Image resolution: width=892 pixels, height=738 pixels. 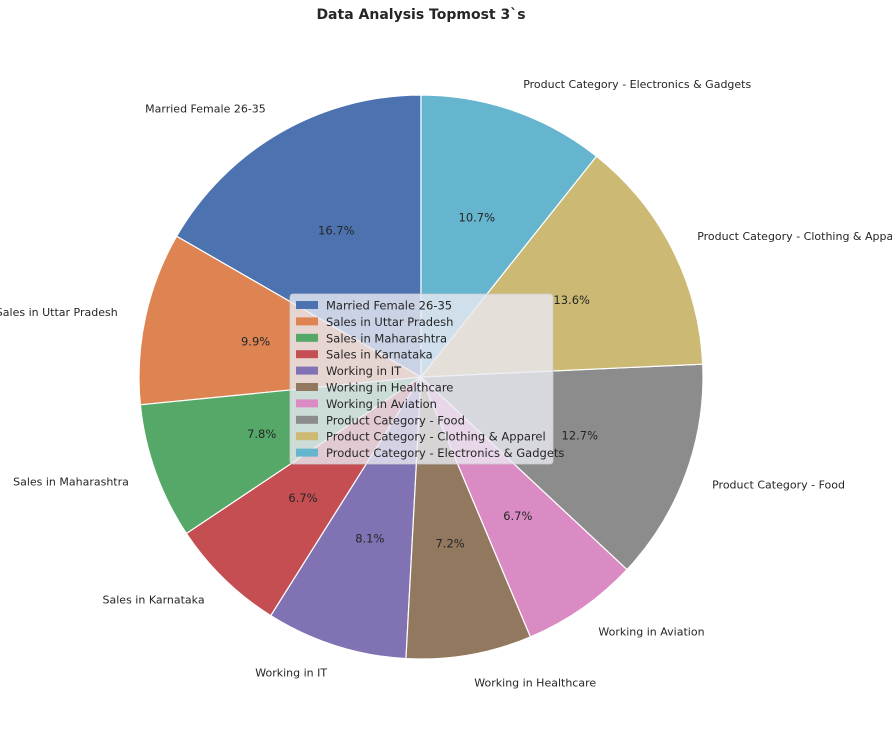 What do you see at coordinates (449, 544) in the screenshot?
I see `percent-label-working-in-healthcare: 7.2%` at bounding box center [449, 544].